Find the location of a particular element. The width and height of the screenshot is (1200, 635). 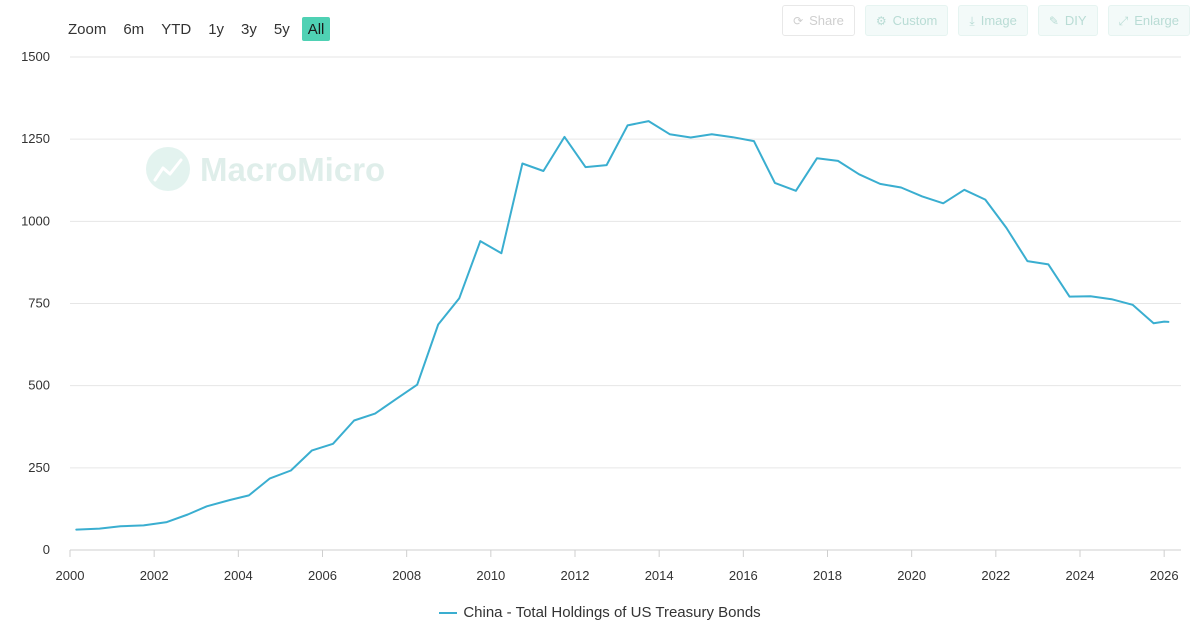

zoom-5y-button: 5y is located at coordinates (282, 29).